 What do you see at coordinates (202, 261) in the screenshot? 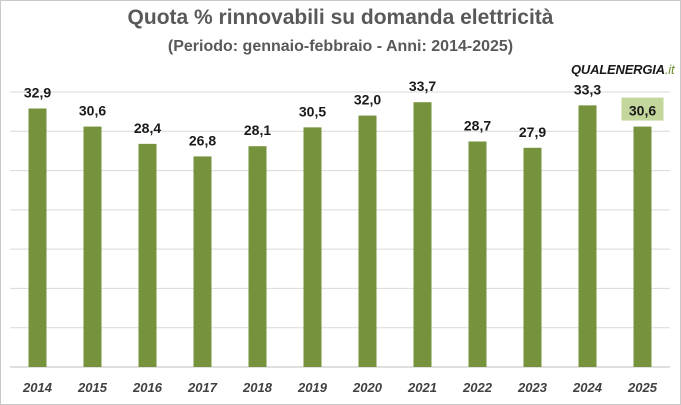
I see `bar-2017` at bounding box center [202, 261].